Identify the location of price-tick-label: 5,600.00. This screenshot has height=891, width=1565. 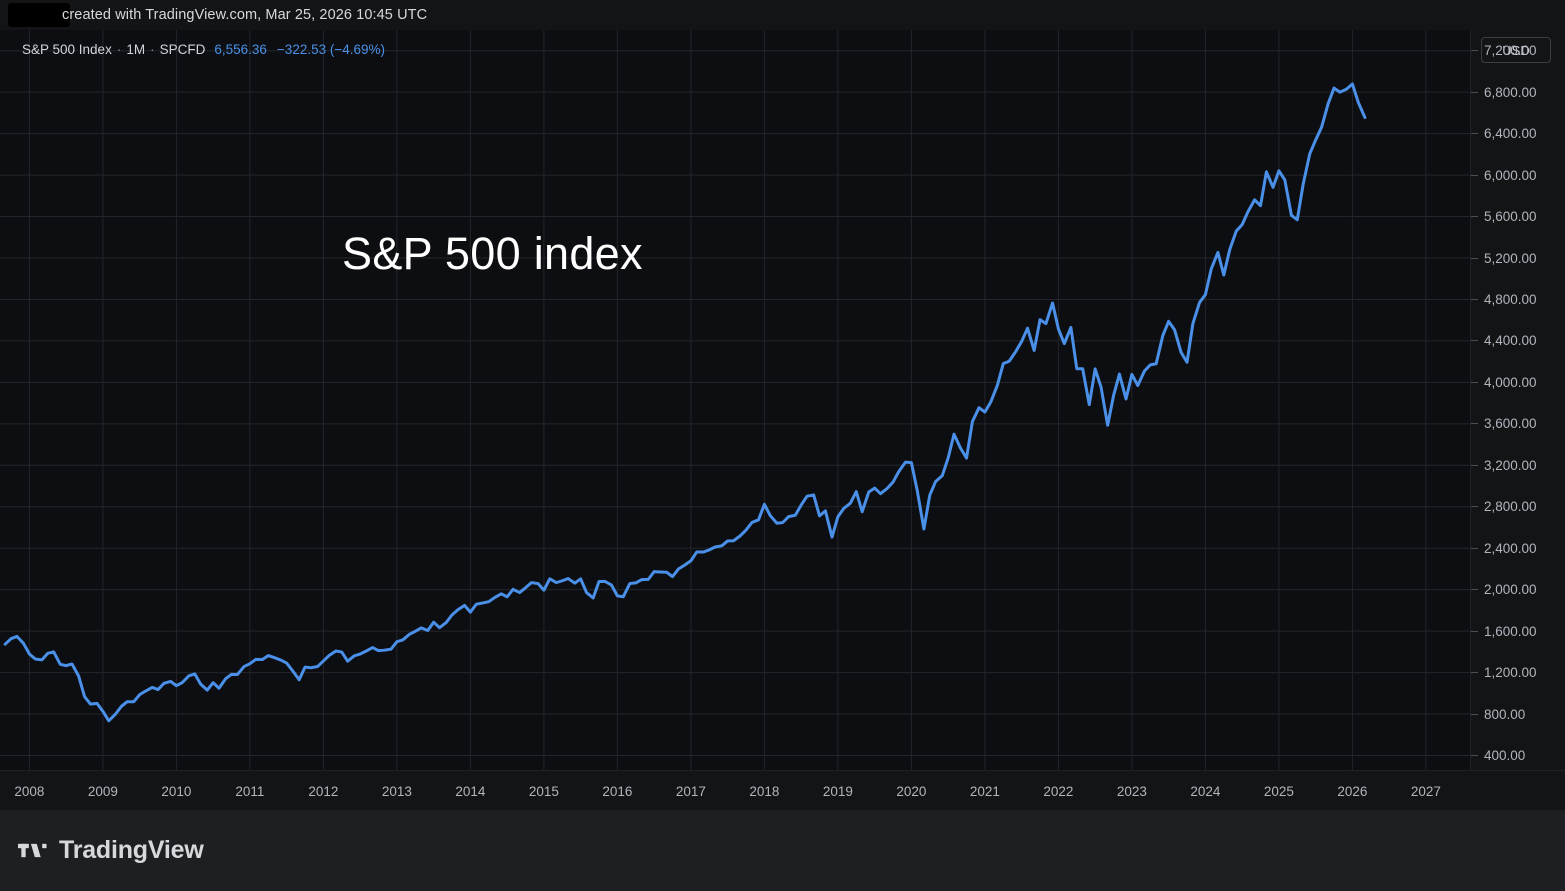
(1518, 217).